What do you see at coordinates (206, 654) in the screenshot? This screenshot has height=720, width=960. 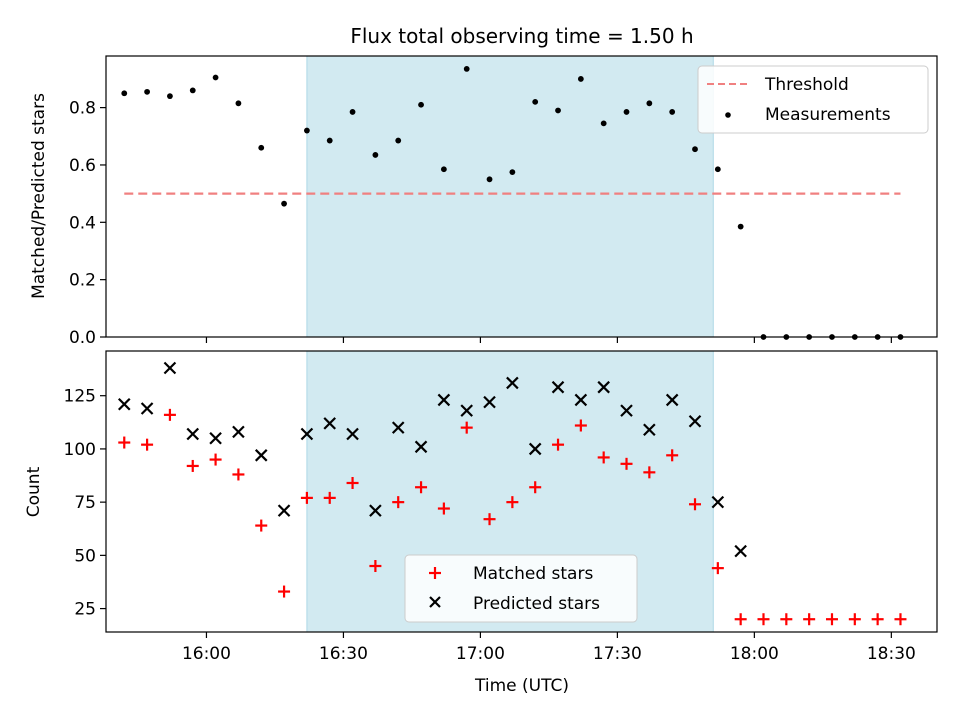 I see `x-tick-label: 16:00` at bounding box center [206, 654].